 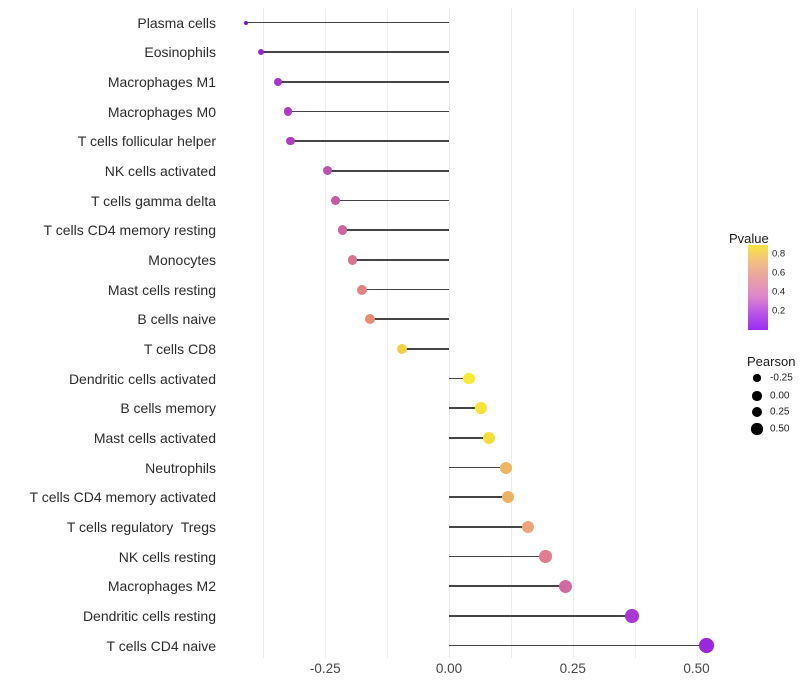 I want to click on pvalue-tick-label: 0.2, so click(x=779, y=311).